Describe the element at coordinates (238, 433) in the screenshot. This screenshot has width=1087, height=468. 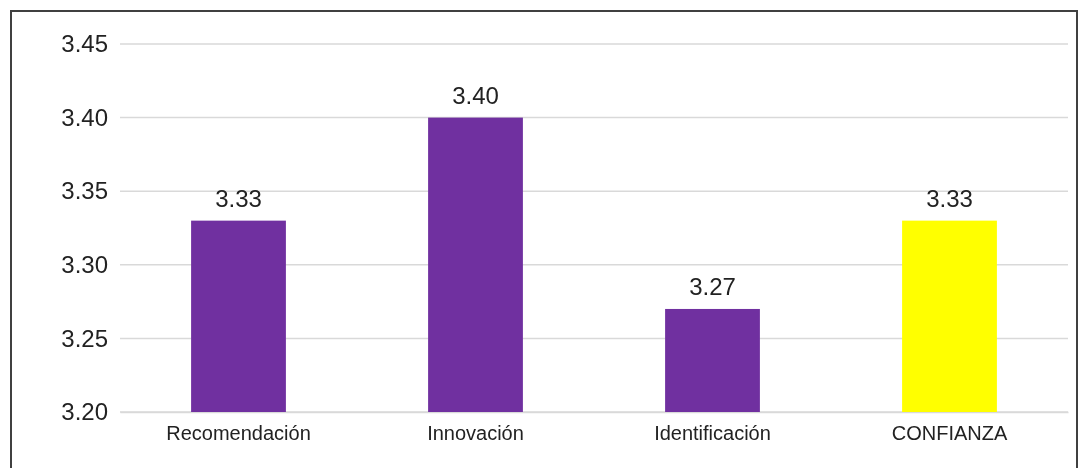
I see `x-tick-label: Recomendación` at that location.